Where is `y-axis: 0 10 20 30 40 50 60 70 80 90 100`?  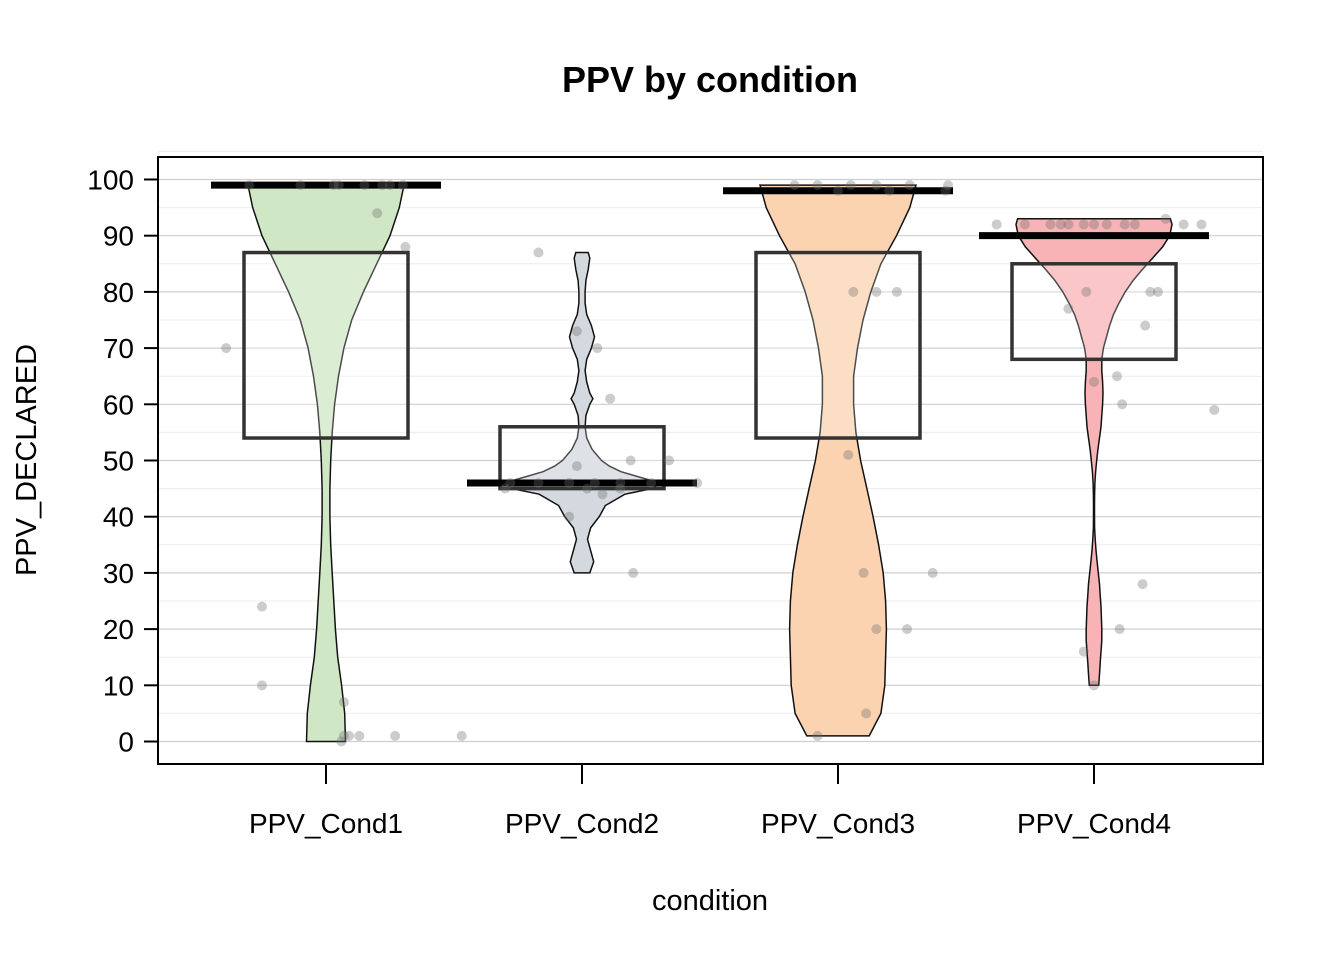
y-axis: 0 10 20 30 40 50 60 70 80 90 100 is located at coordinates (122, 461).